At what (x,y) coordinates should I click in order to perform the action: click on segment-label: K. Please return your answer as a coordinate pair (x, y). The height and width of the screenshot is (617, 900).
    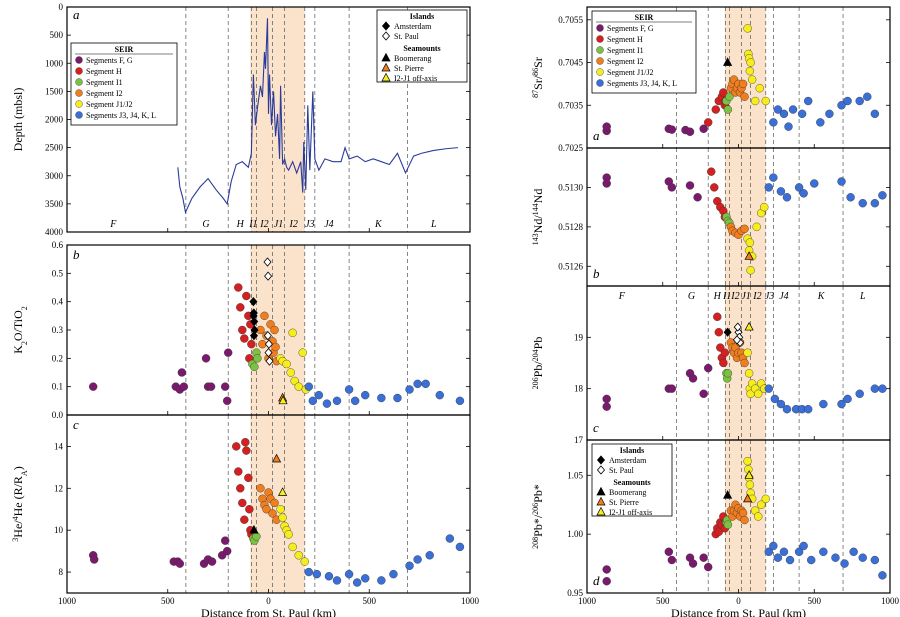
    Looking at the image, I should click on (378, 224).